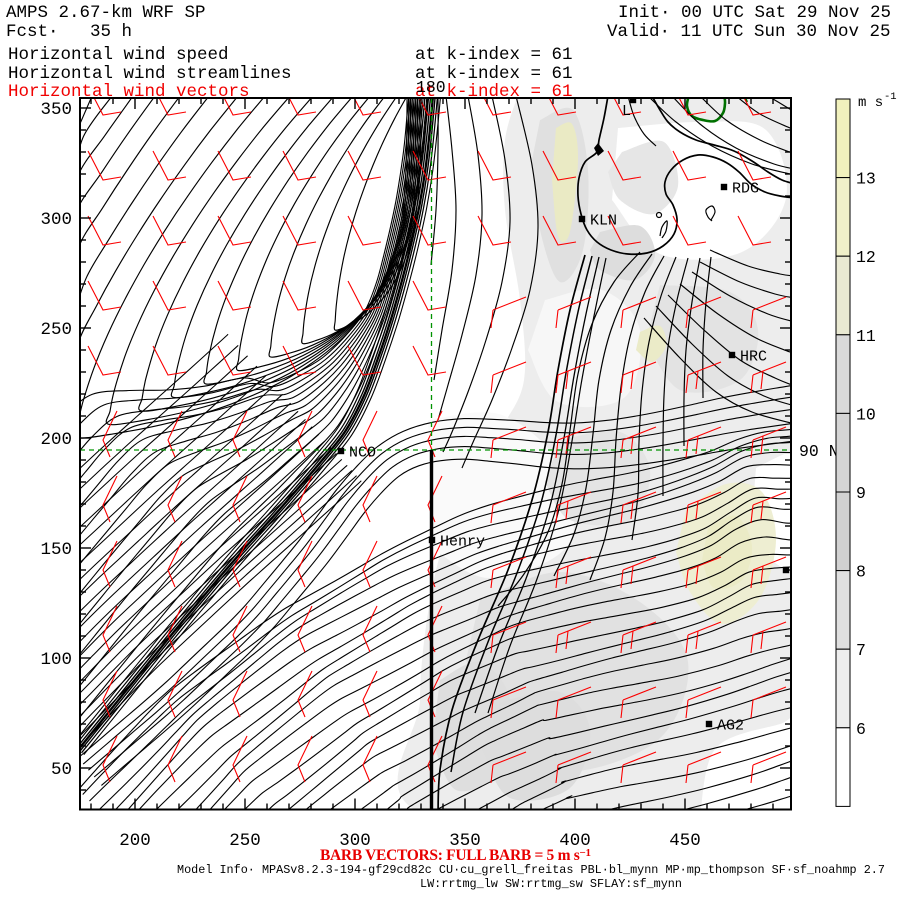 This screenshot has width=900, height=900. What do you see at coordinates (61, 770) in the screenshot?
I see `svg-text: 50` at bounding box center [61, 770].